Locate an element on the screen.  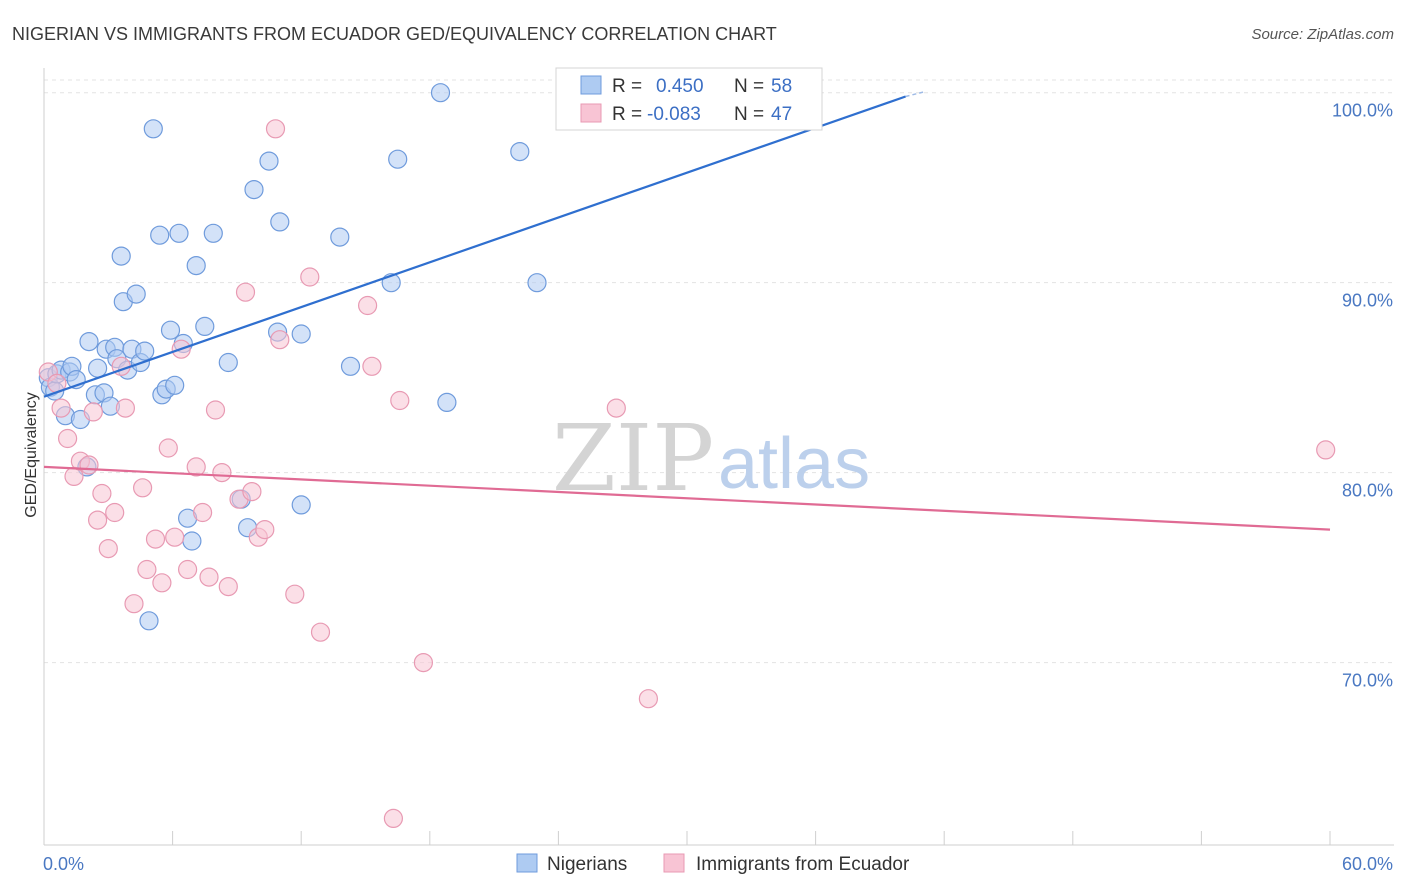
legend-n-value-nigerians: 58 is located at coordinates (781, 86).